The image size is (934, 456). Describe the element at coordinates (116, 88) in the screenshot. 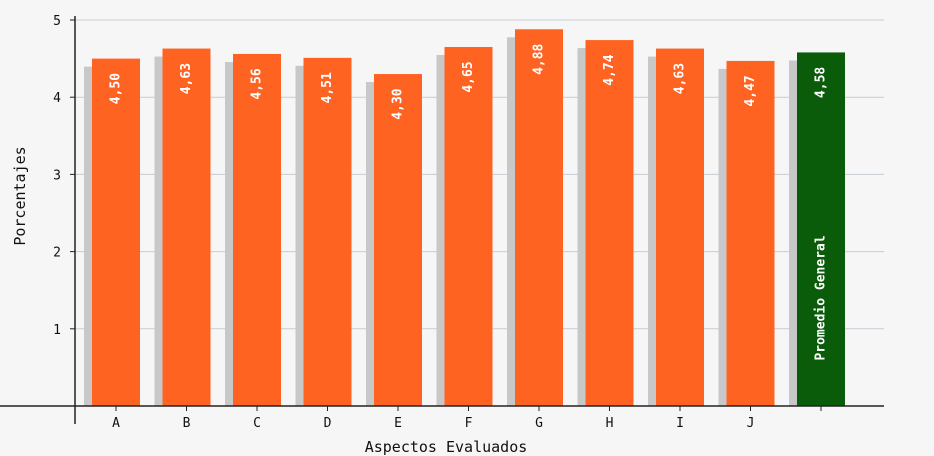

I see `bar-value-label: 4,50` at that location.